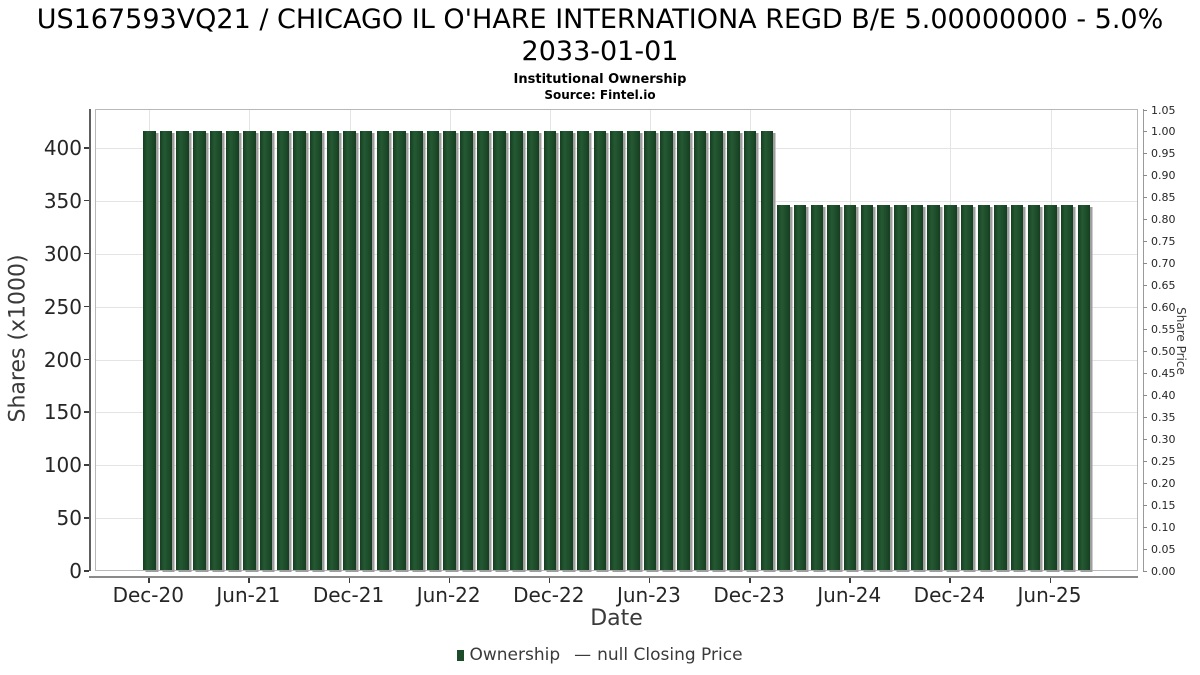 Image resolution: width=1200 pixels, height=675 pixels. What do you see at coordinates (1163, 417) in the screenshot?
I see `right-axis-tick-label: 0.35` at bounding box center [1163, 417].